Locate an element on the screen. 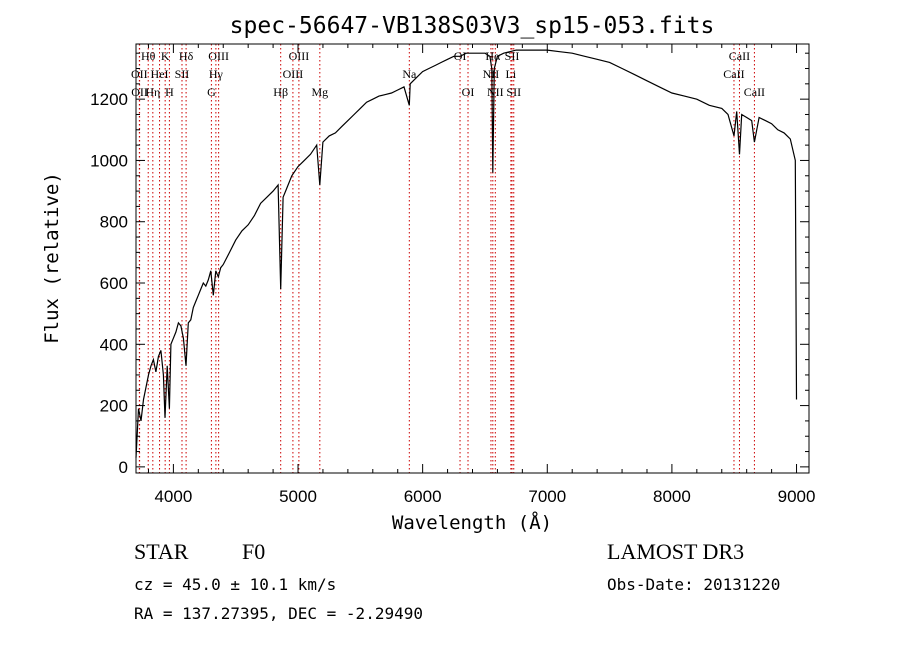 This screenshot has height=649, width=900. y-tick-label: 600 is located at coordinates (114, 283).